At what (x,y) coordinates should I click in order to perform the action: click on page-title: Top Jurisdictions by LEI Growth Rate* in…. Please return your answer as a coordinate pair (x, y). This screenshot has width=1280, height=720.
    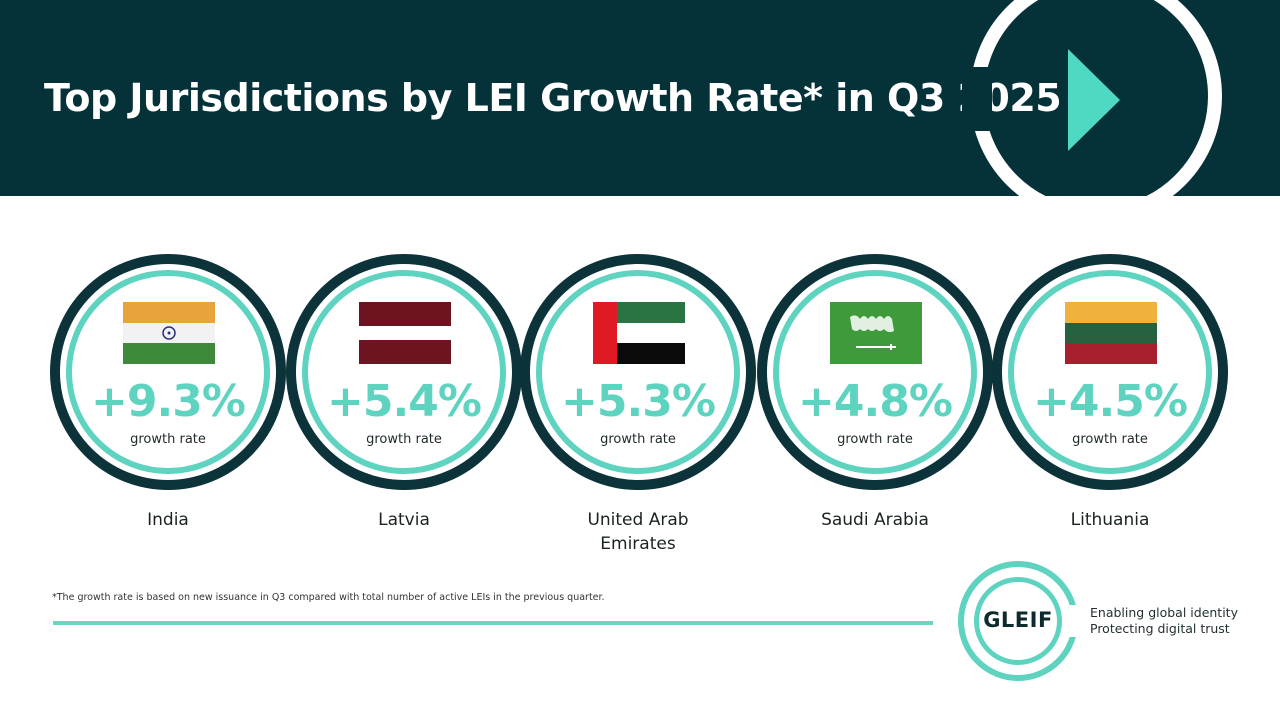
    Looking at the image, I should click on (553, 98).